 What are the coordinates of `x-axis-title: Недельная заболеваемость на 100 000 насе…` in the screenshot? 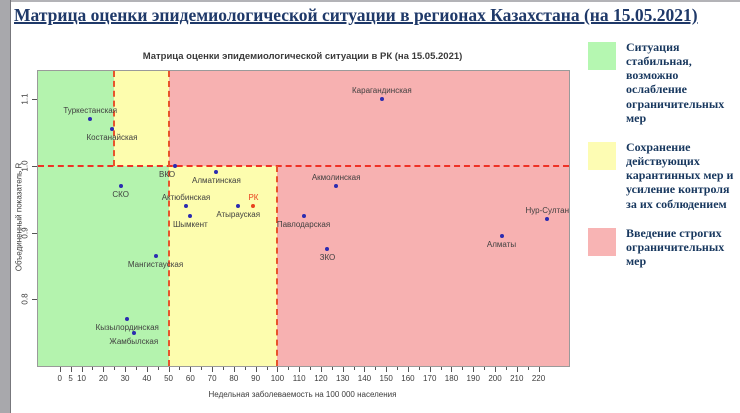 It's located at (302, 394).